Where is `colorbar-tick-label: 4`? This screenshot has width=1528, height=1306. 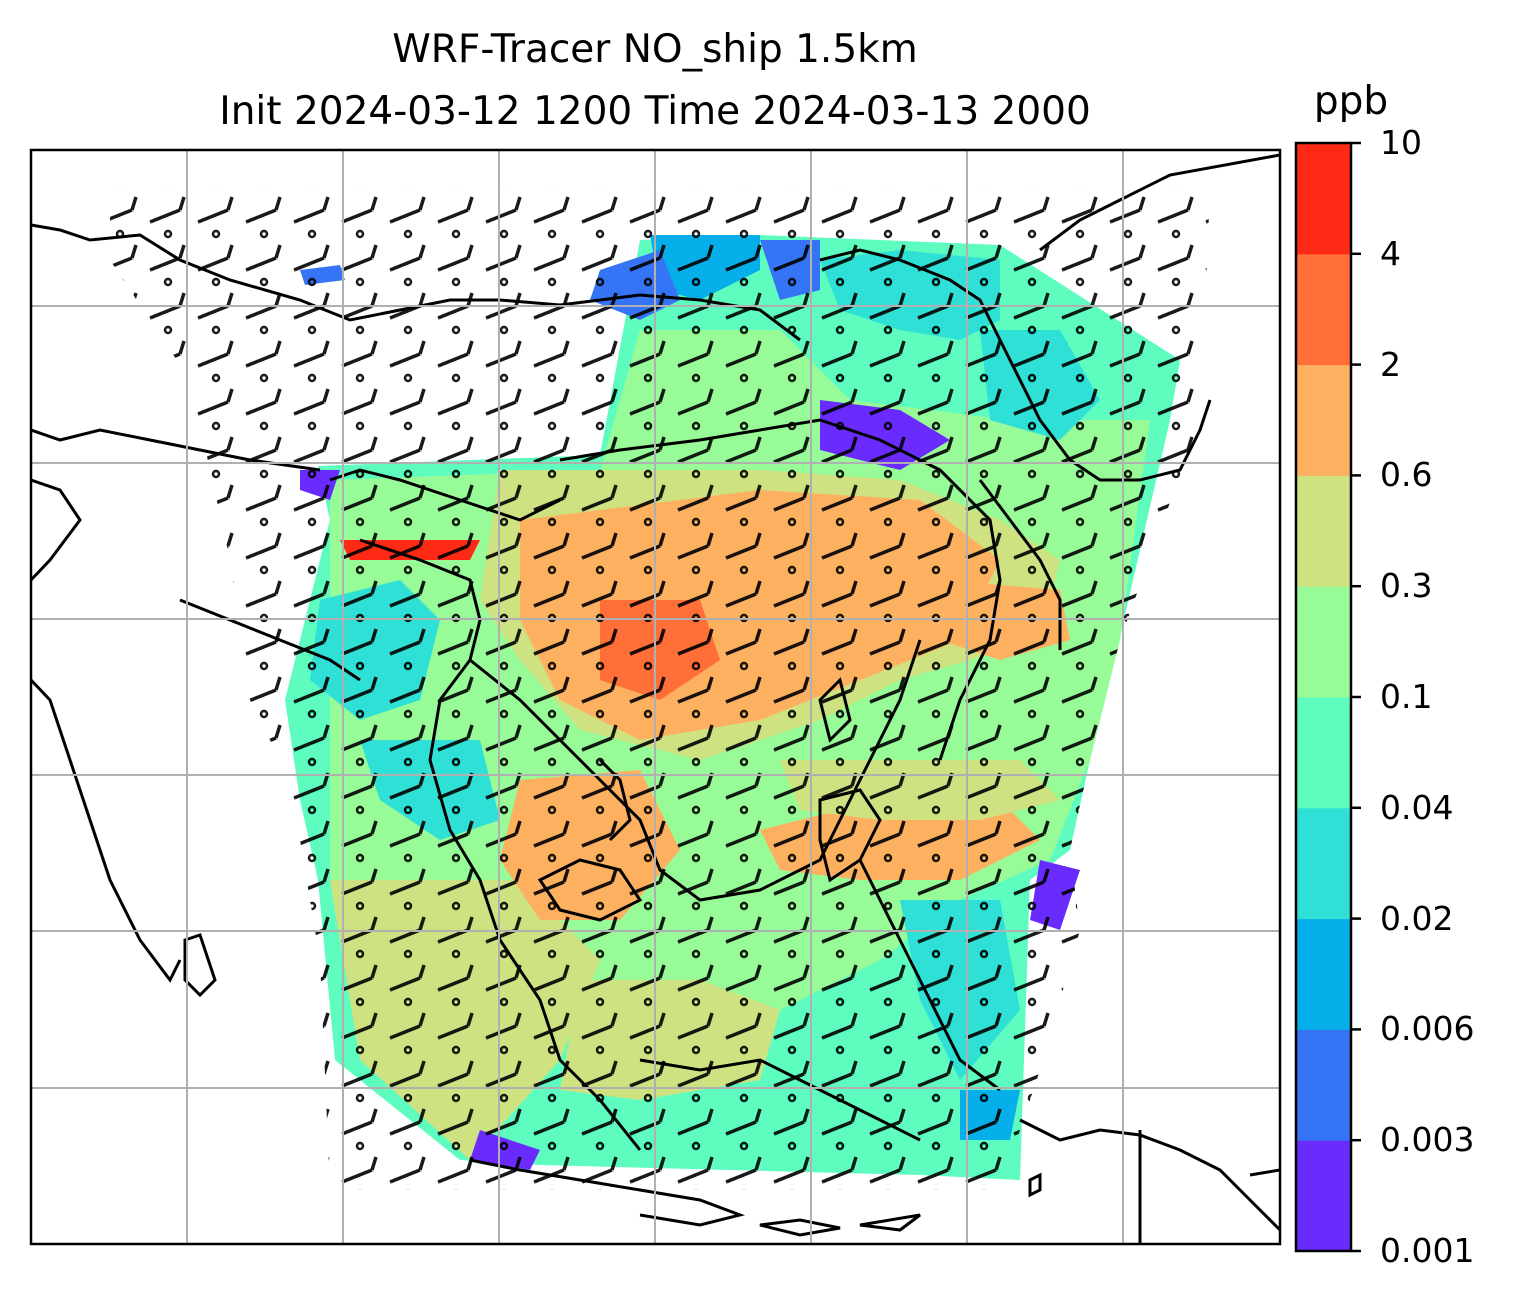 colorbar-tick-label: 4 is located at coordinates (1390, 253).